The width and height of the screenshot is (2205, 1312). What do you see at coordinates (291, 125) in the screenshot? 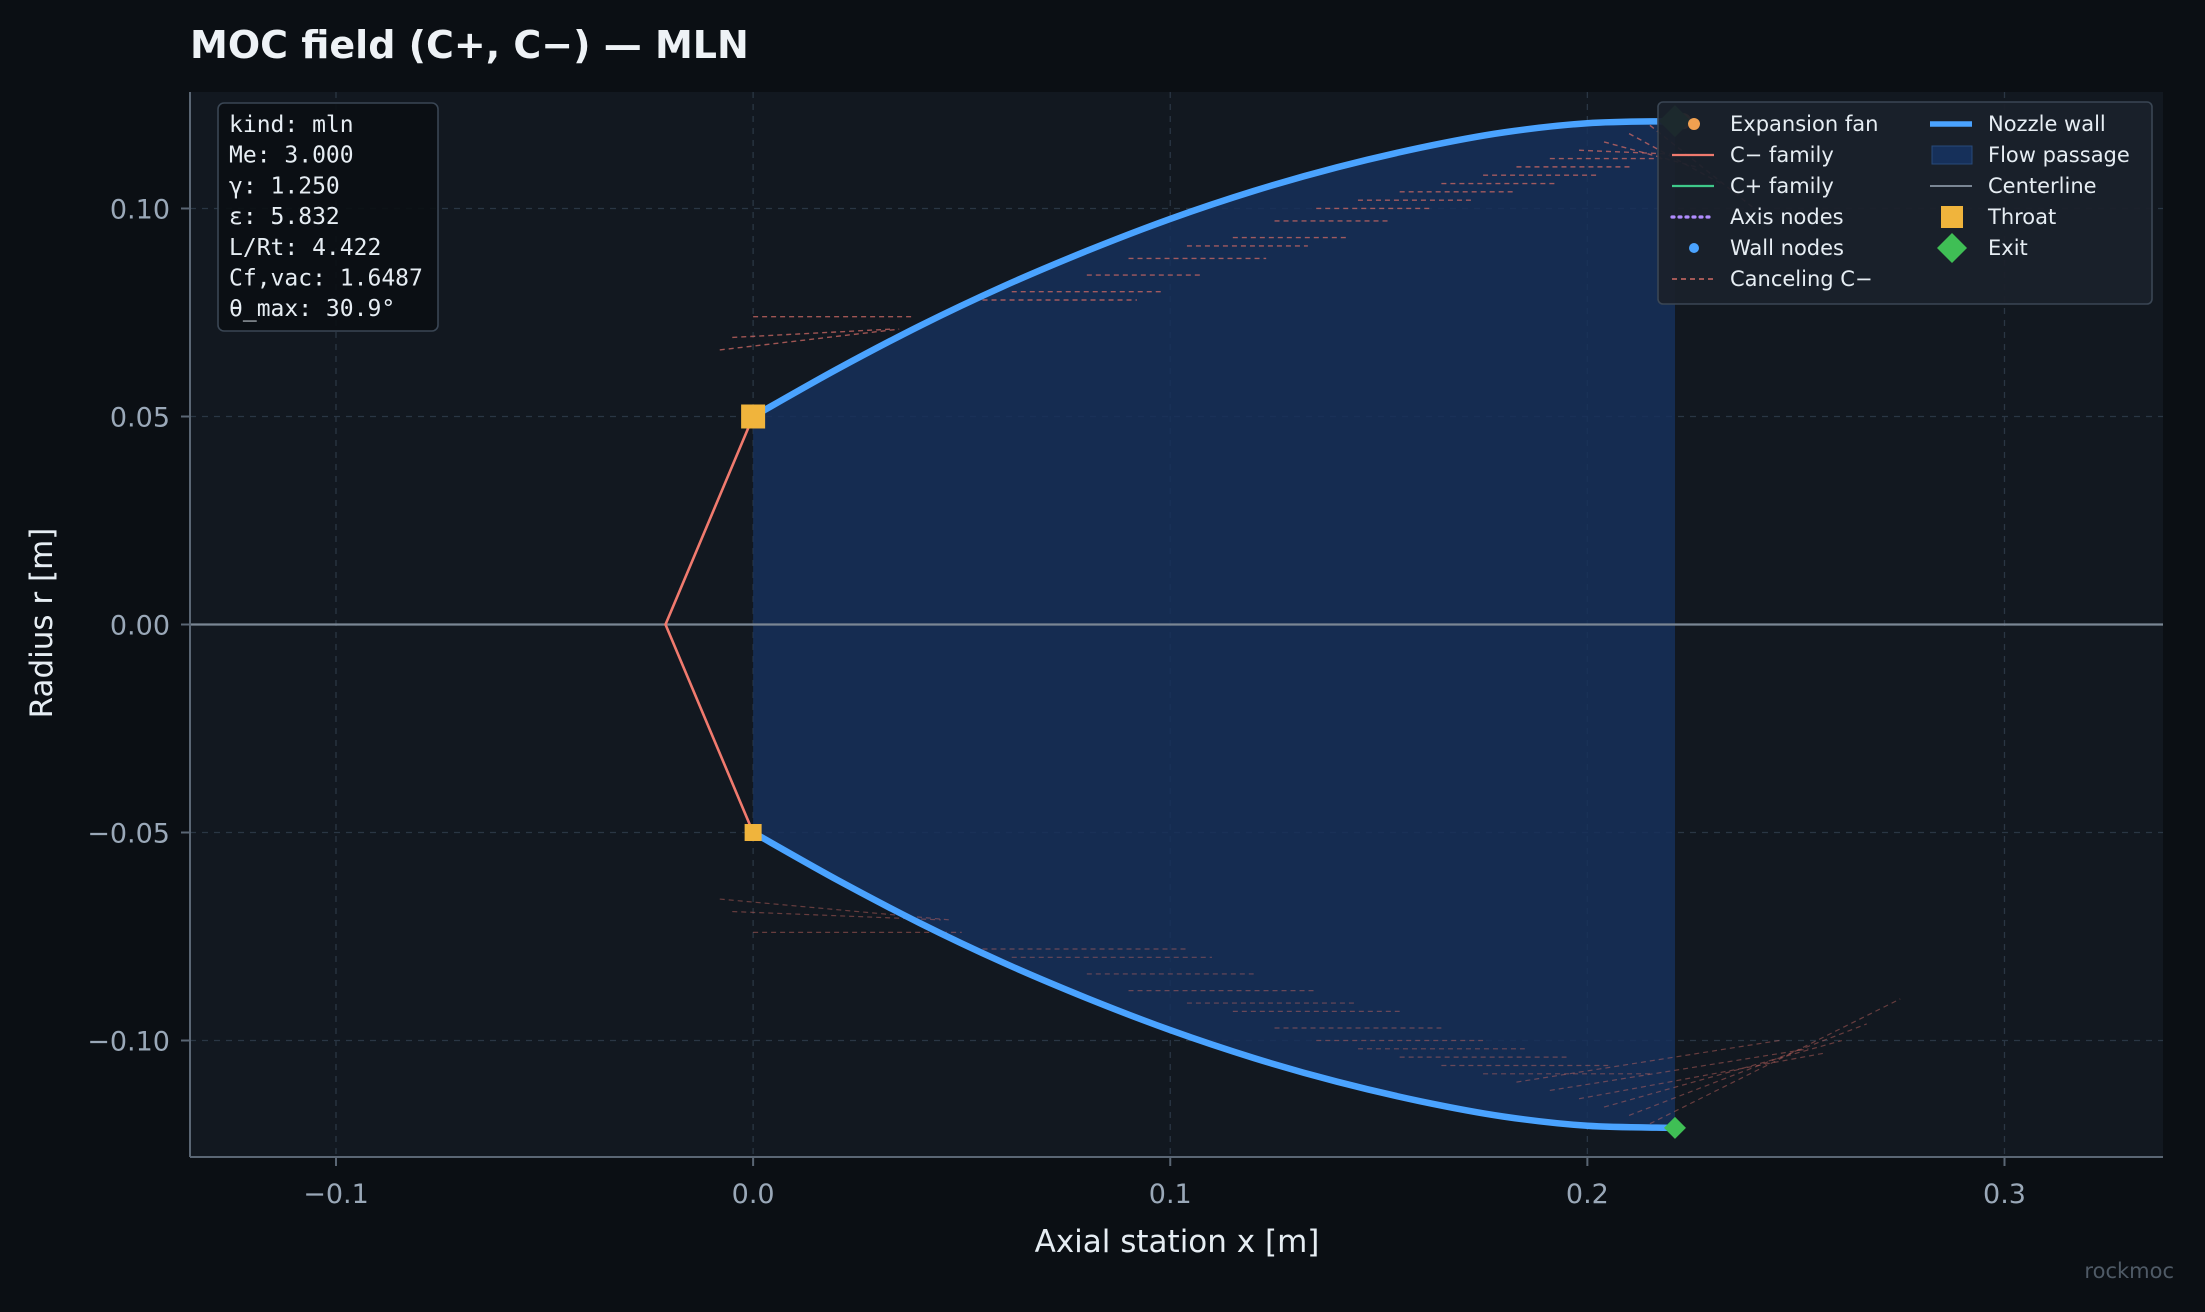
I see `info-line: kind: mln` at bounding box center [291, 125].